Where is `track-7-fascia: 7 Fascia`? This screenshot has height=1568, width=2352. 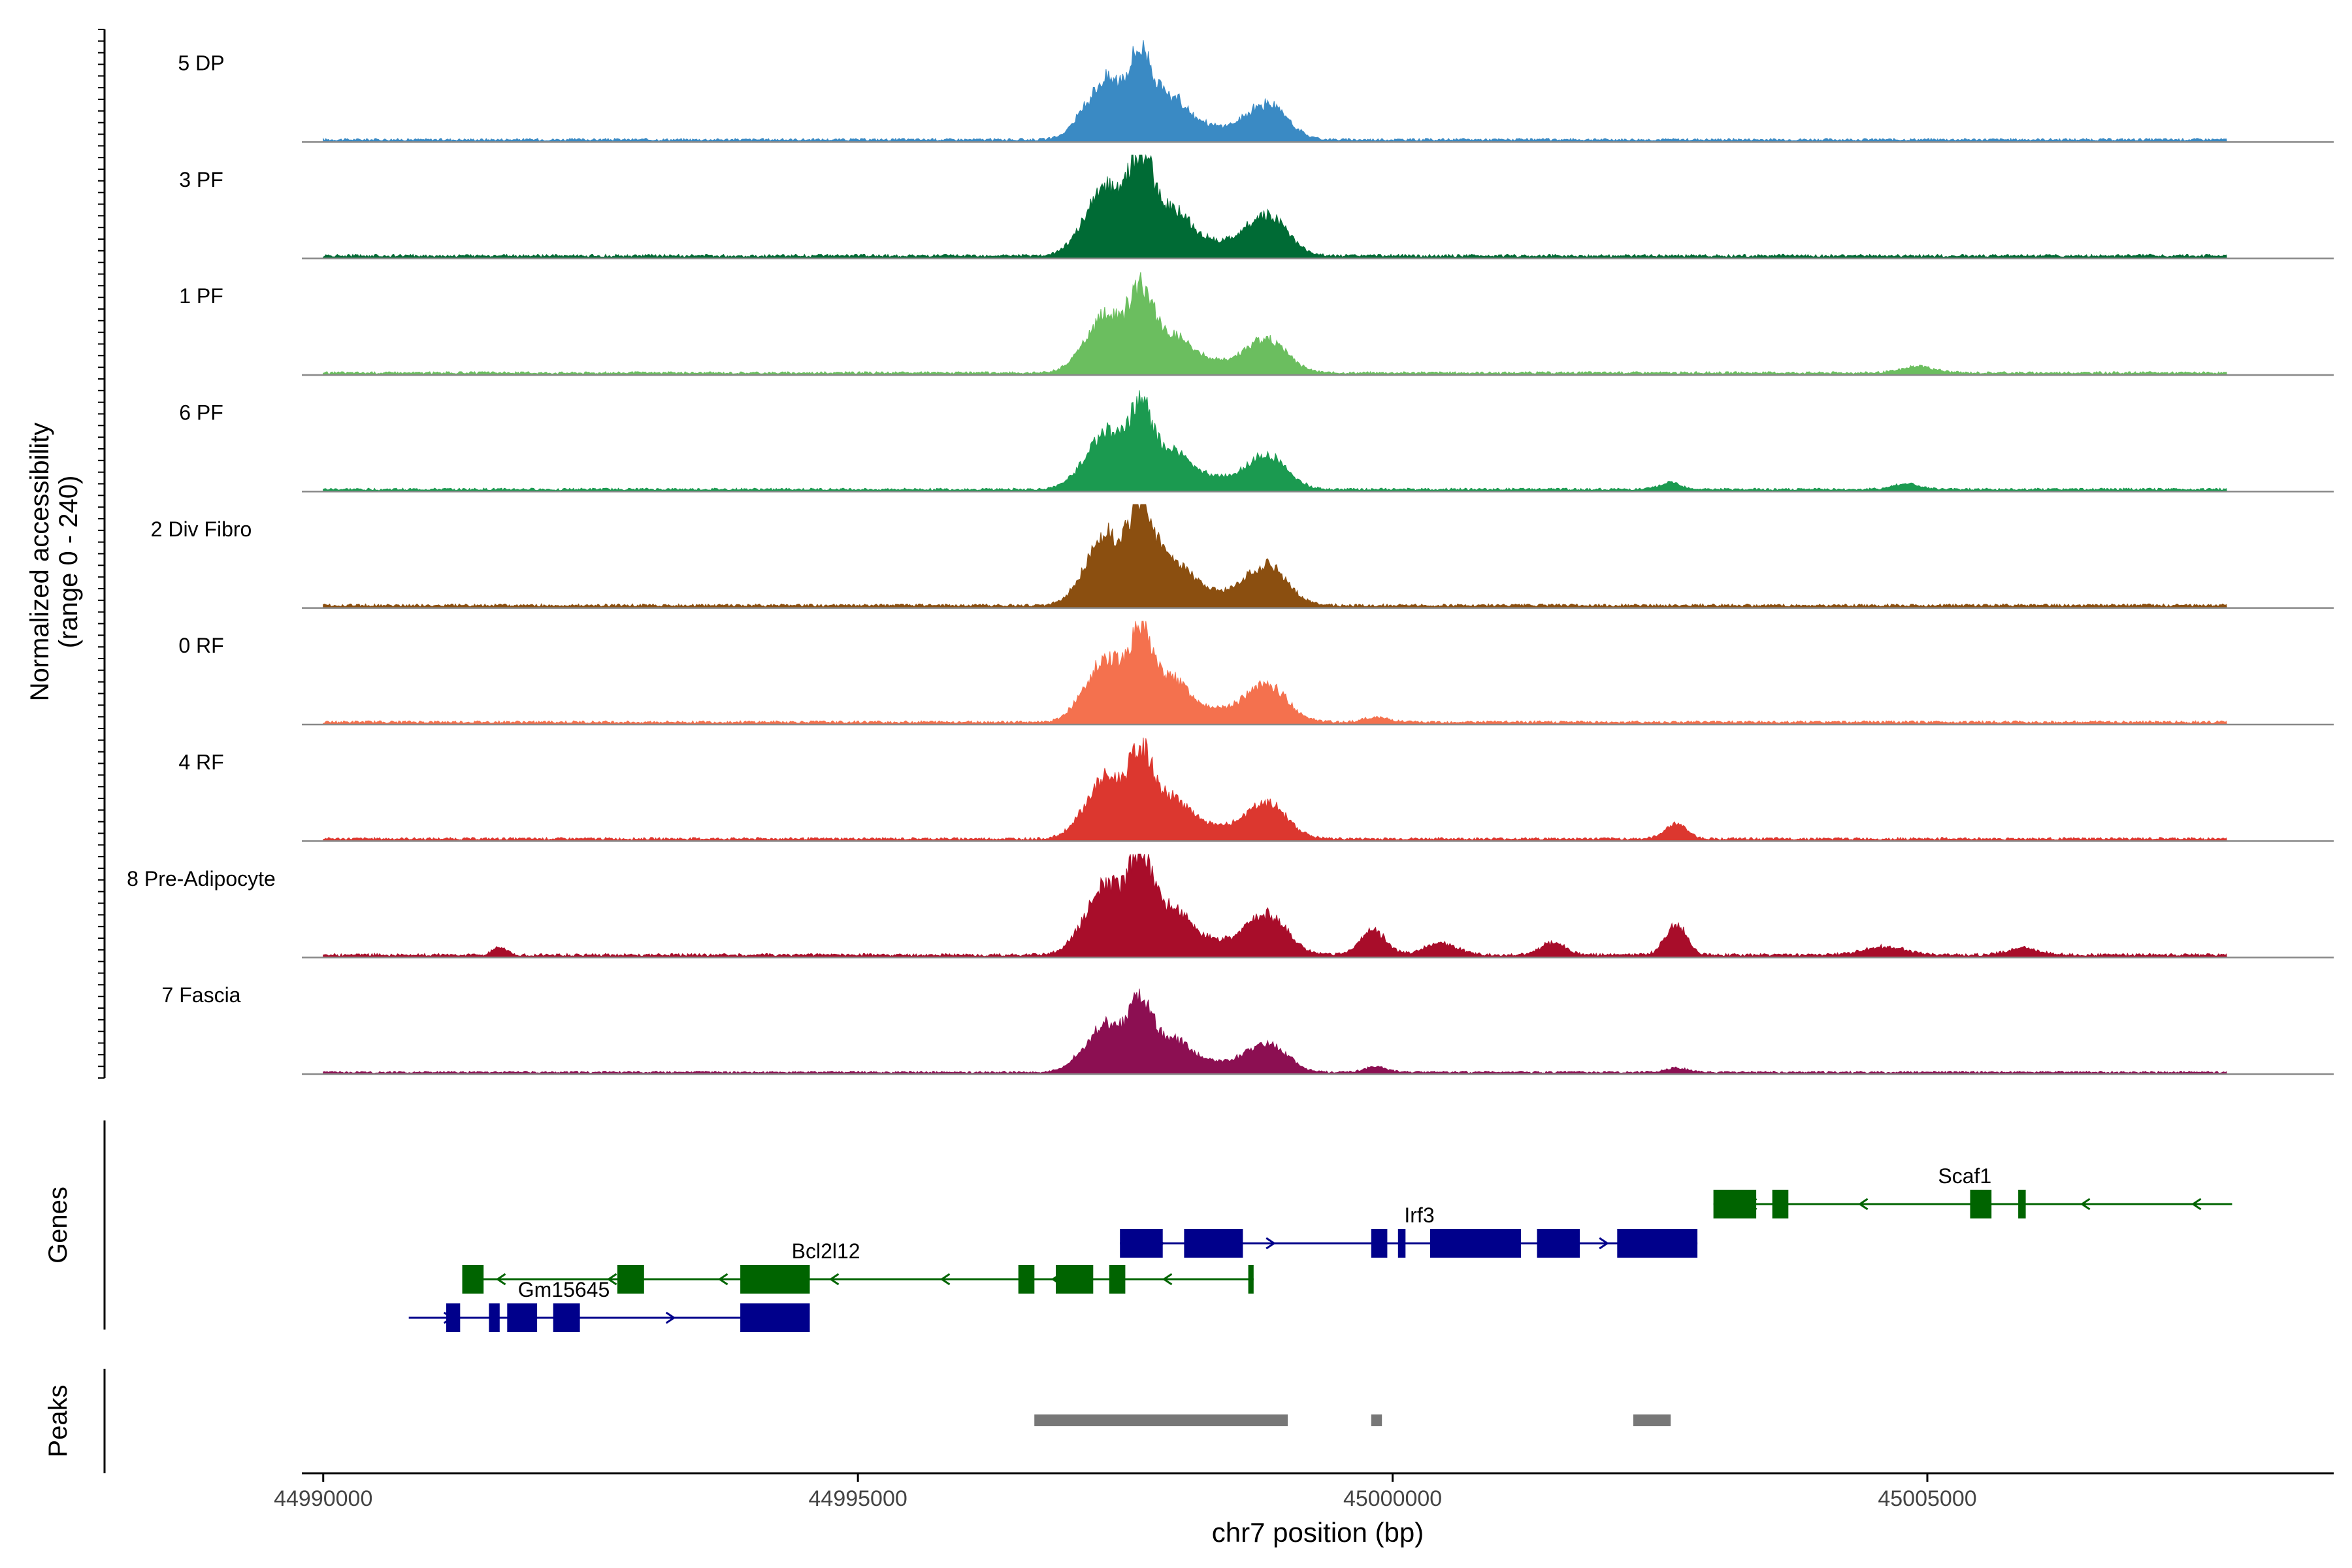
track-7-fascia: 7 Fascia is located at coordinates (1248, 1029).